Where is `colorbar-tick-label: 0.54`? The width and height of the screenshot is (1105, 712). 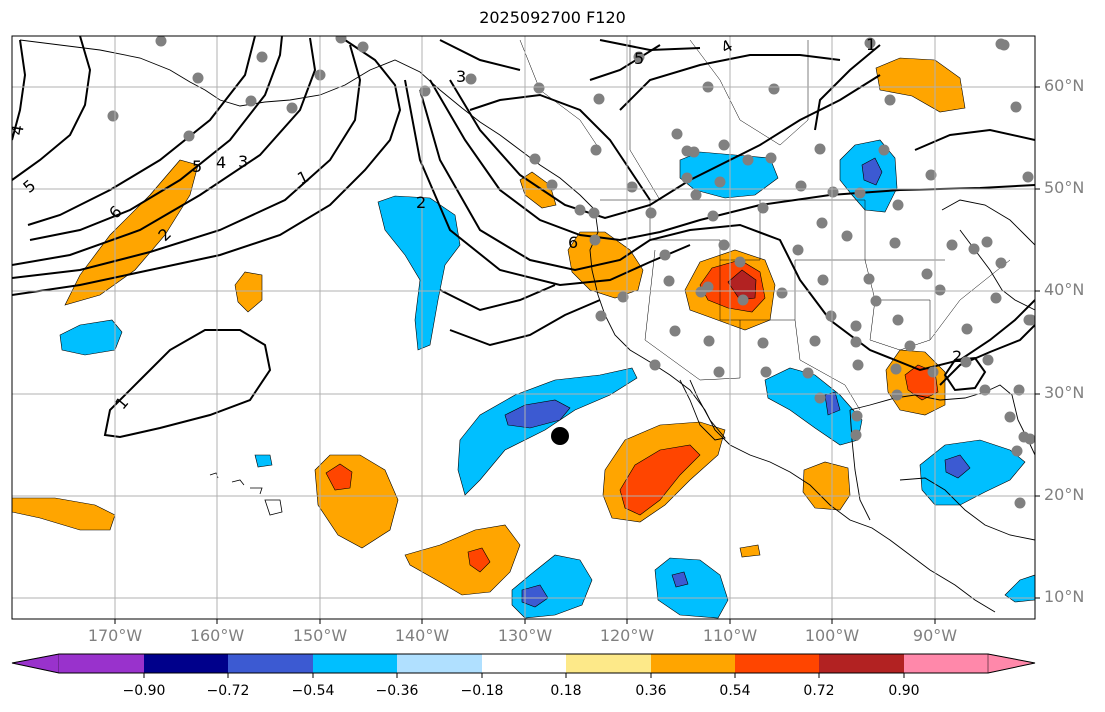
colorbar-tick-label: 0.54 is located at coordinates (735, 691).